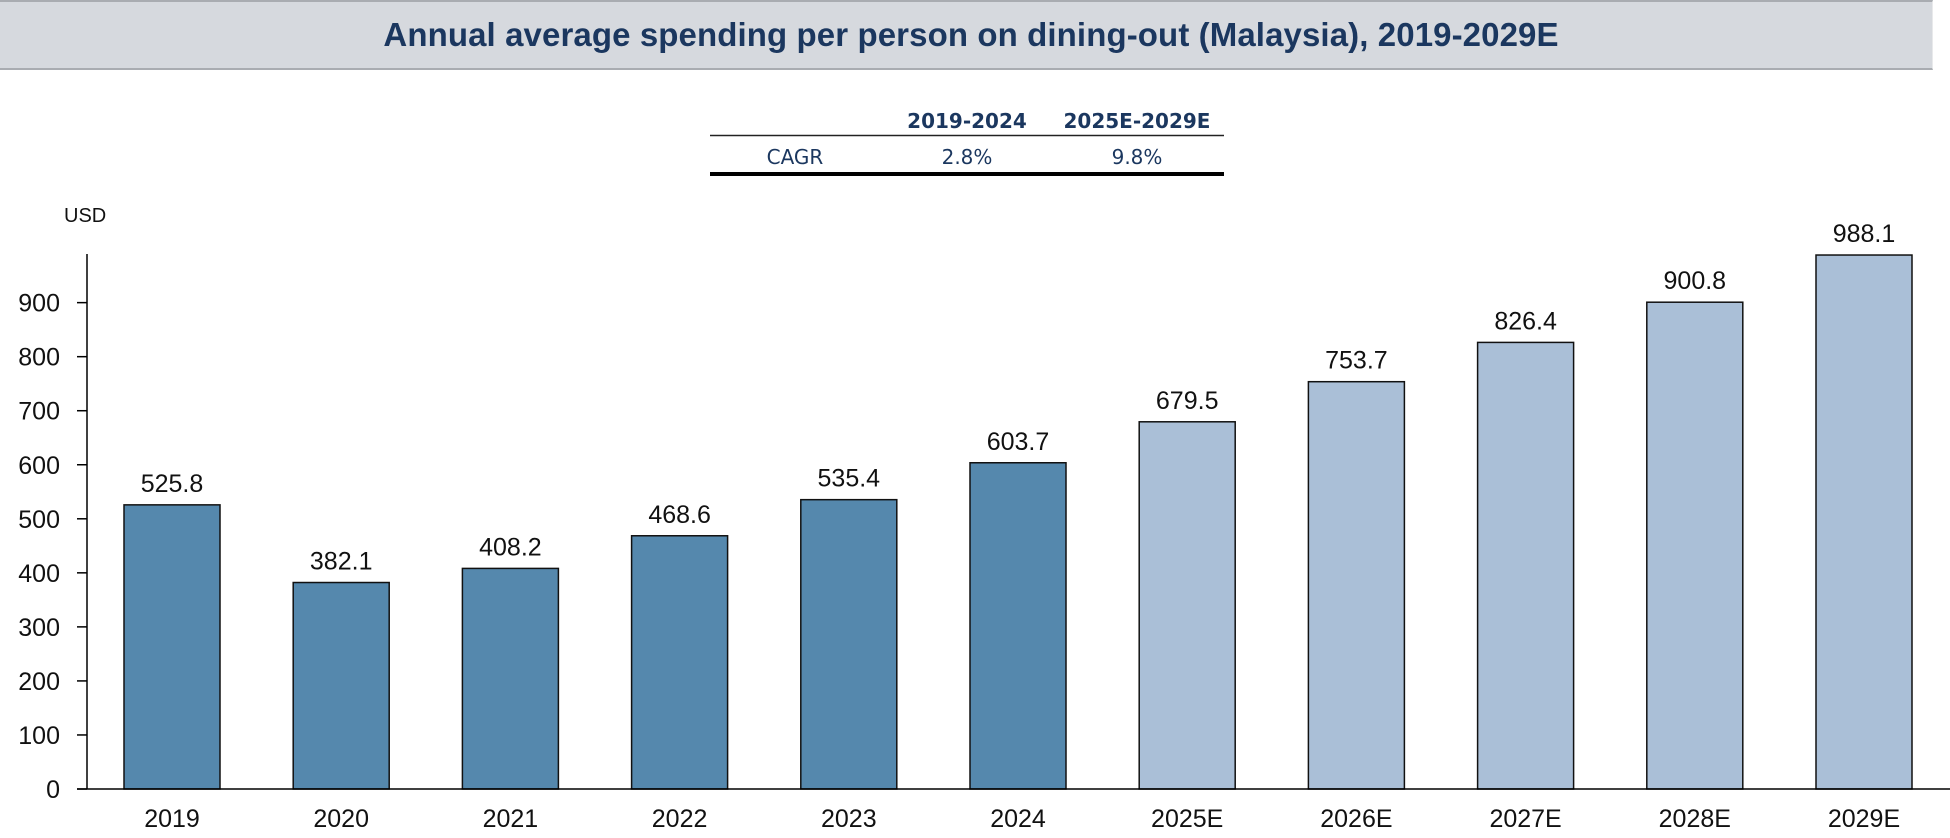 This screenshot has height=838, width=1950. I want to click on y-tick-label: 300, so click(39, 628).